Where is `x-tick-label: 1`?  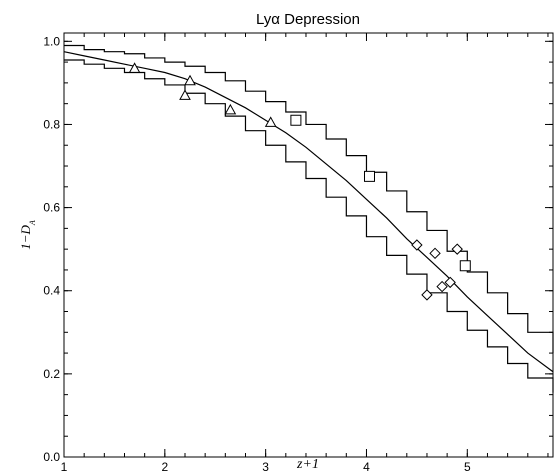 x-tick-label: 1 is located at coordinates (64, 466).